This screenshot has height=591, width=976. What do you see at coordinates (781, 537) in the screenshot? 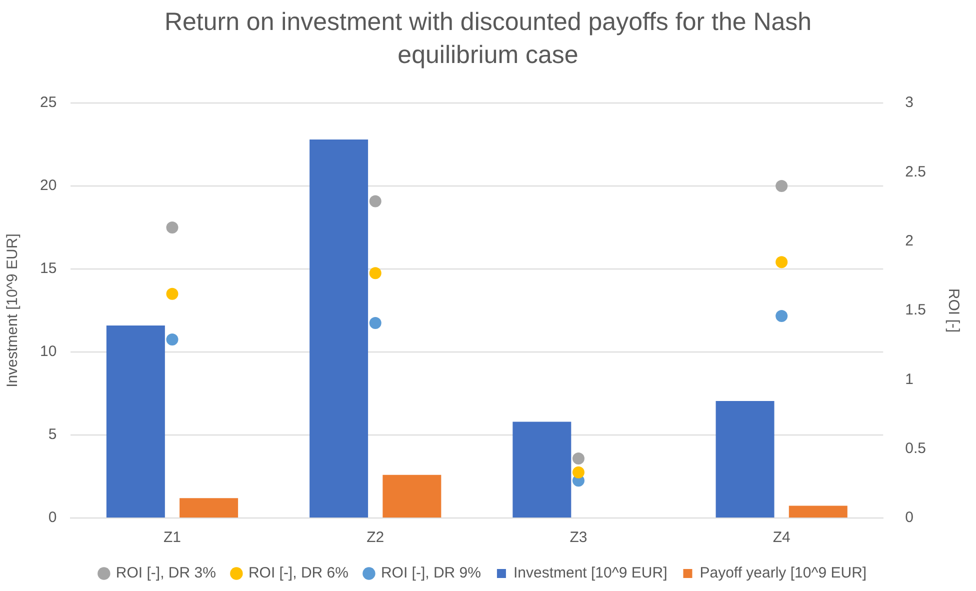
I see `x-tick-label: Z4` at bounding box center [781, 537].